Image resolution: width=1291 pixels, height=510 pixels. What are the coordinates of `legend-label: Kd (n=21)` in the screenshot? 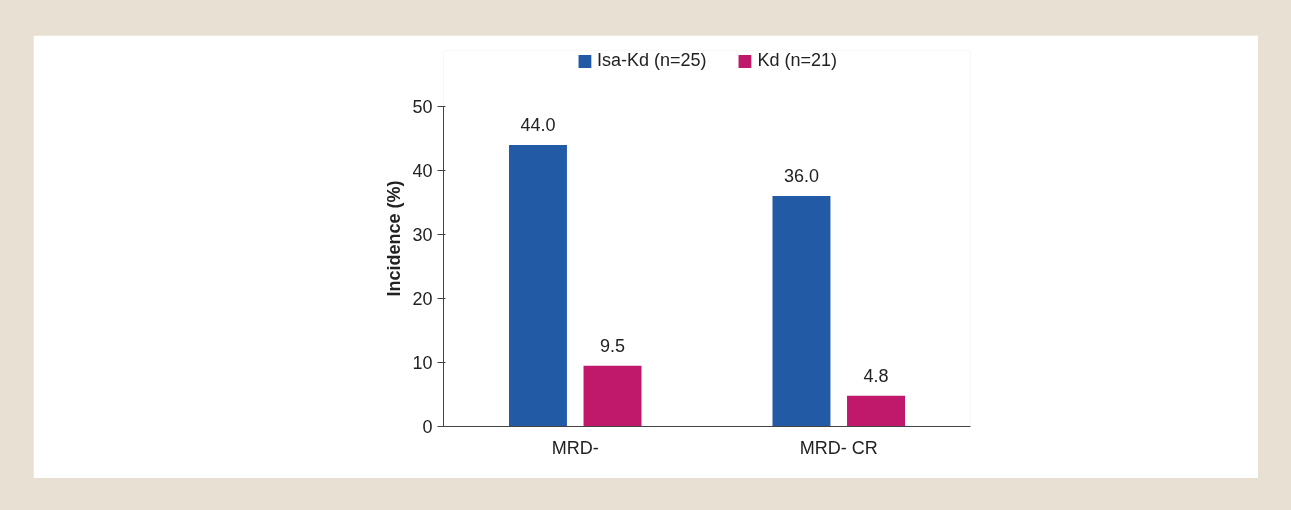 It's located at (797, 60).